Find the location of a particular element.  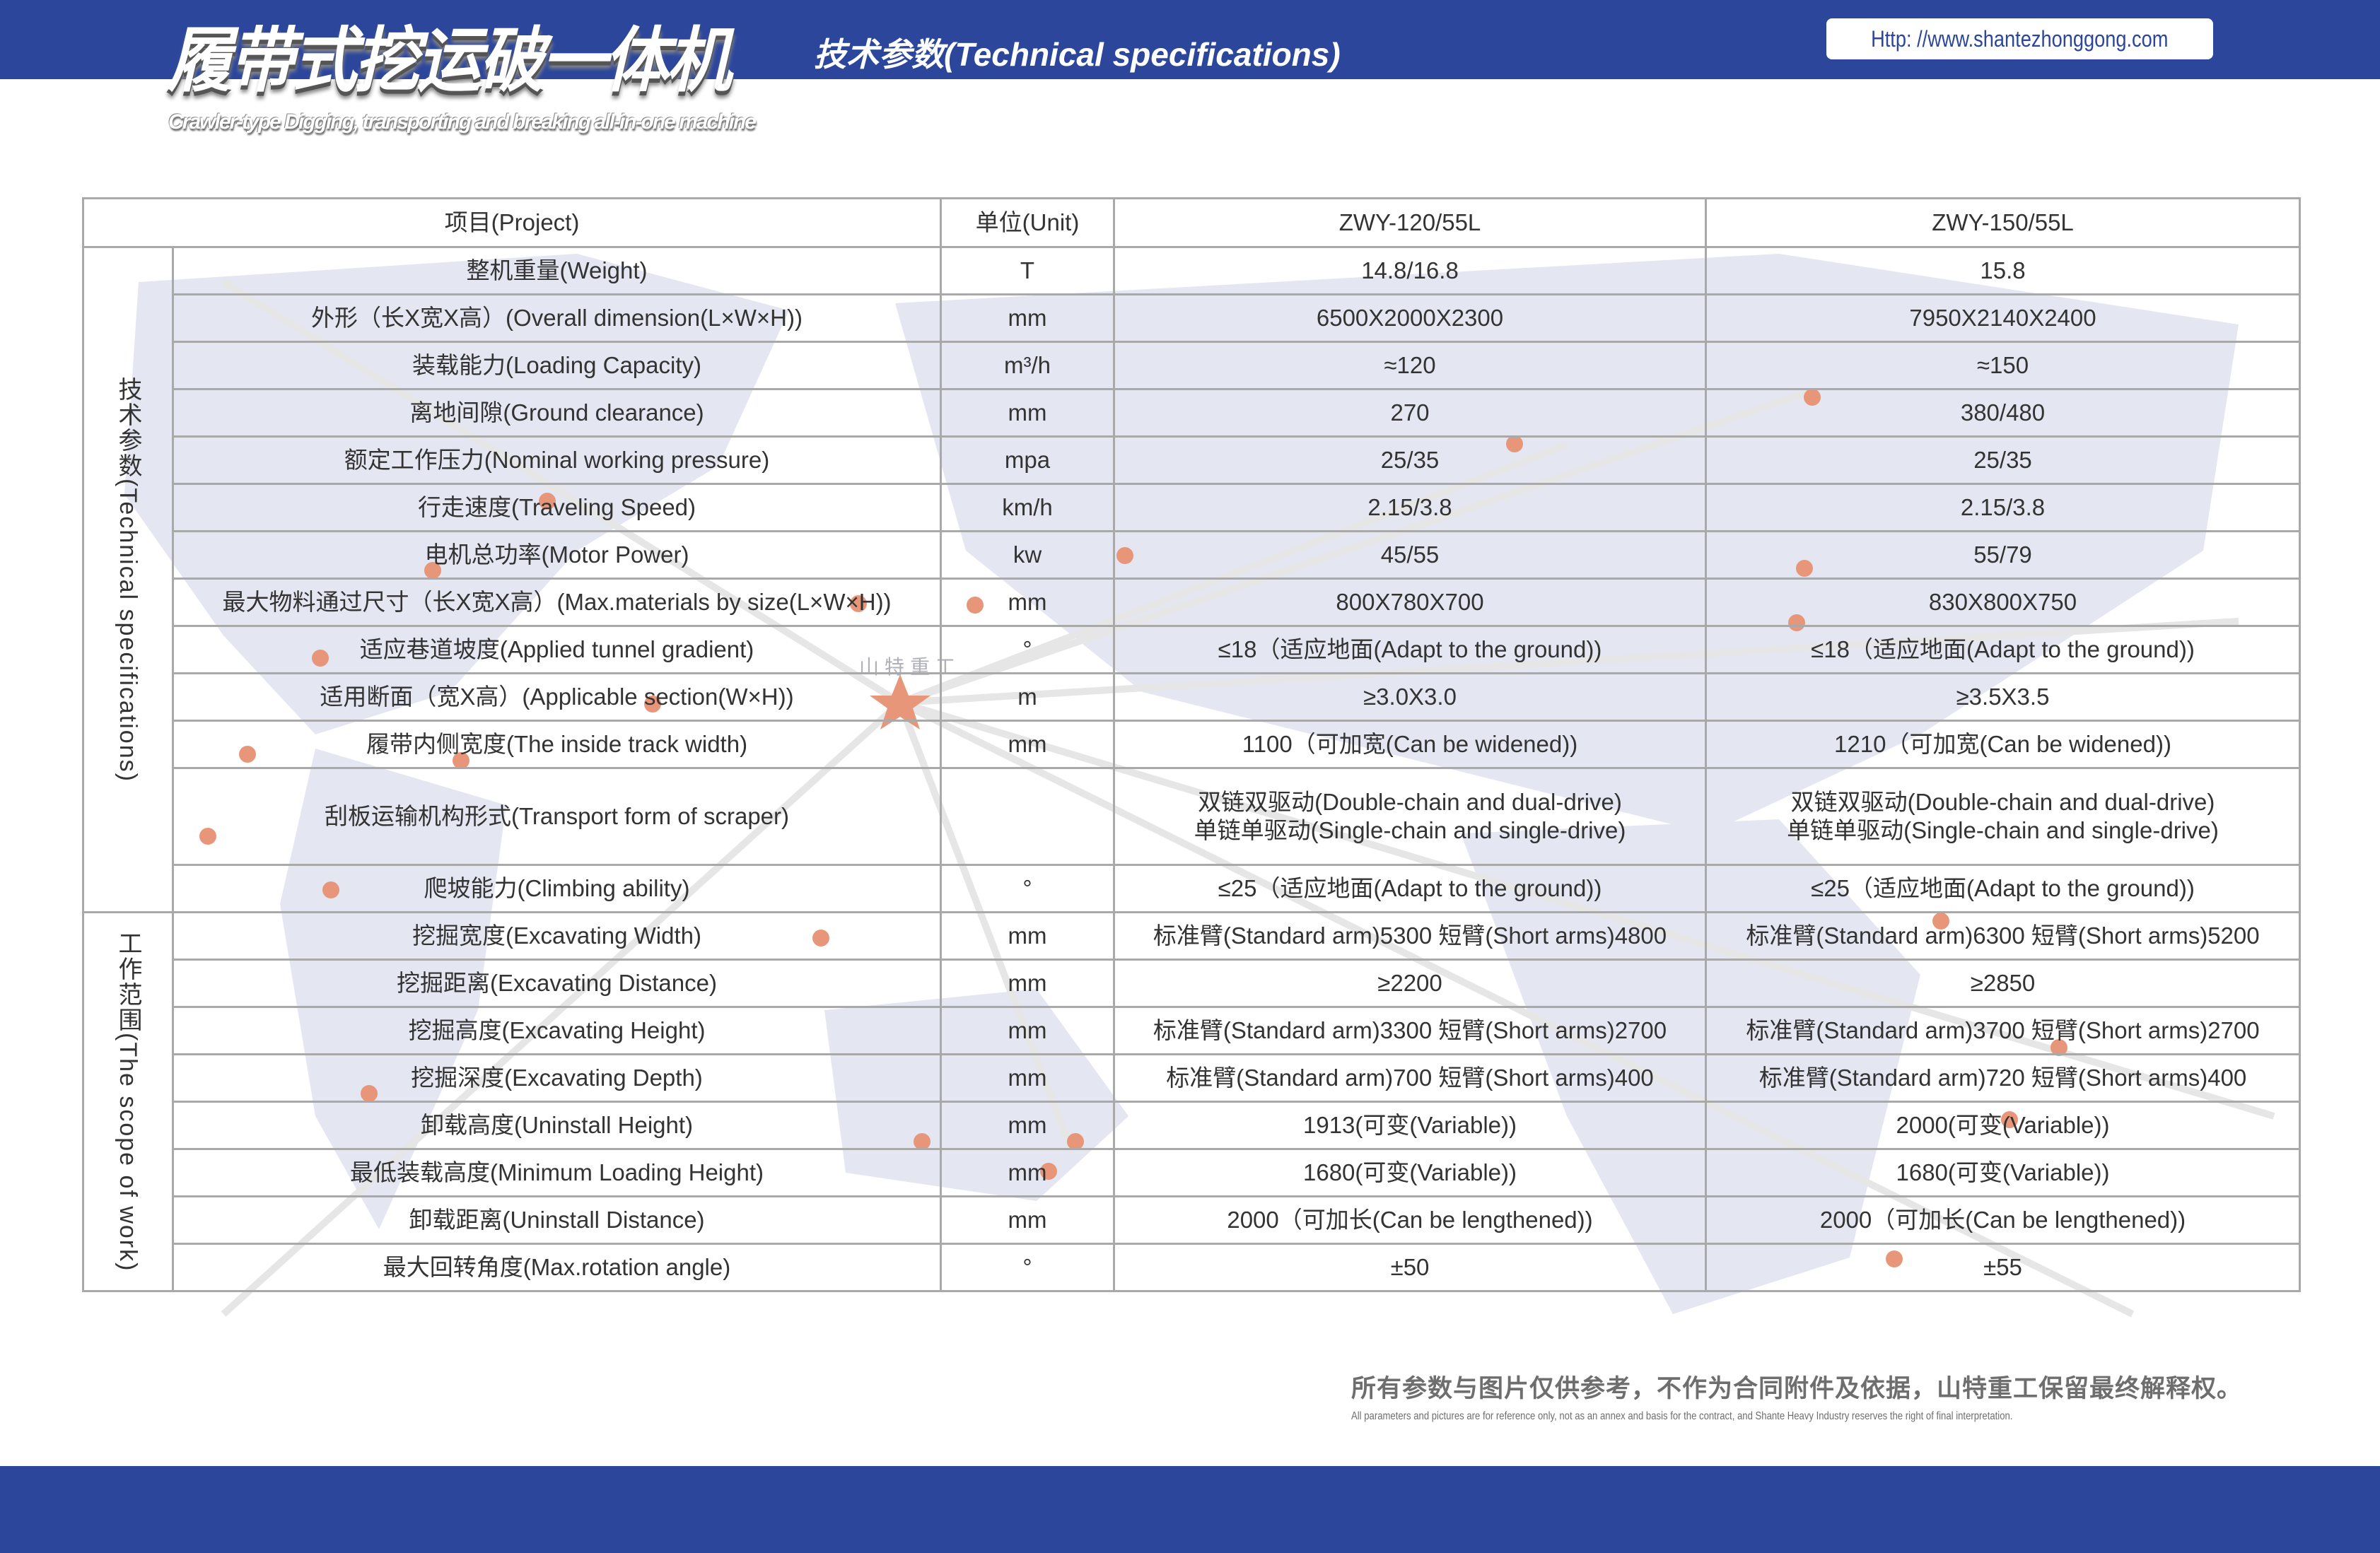

value-cell-150: 25/35 is located at coordinates (2003, 460).